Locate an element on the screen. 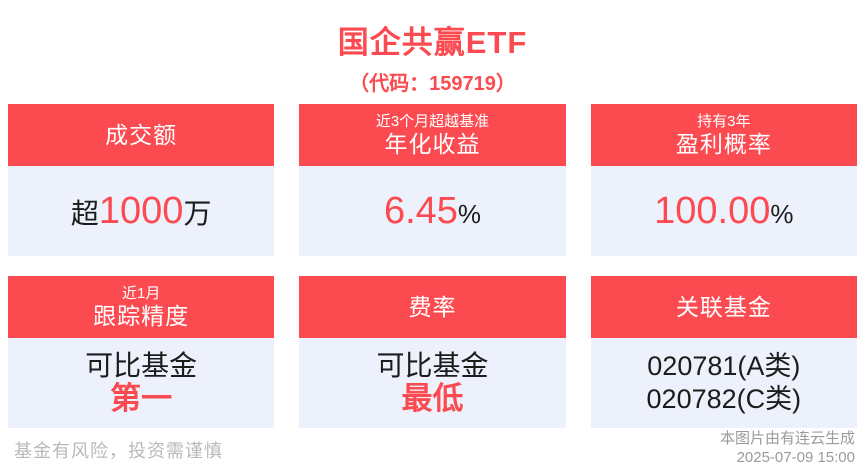 Image resolution: width=865 pixels, height=476 pixels. card-header-main: 跟踪精度 is located at coordinates (141, 316).